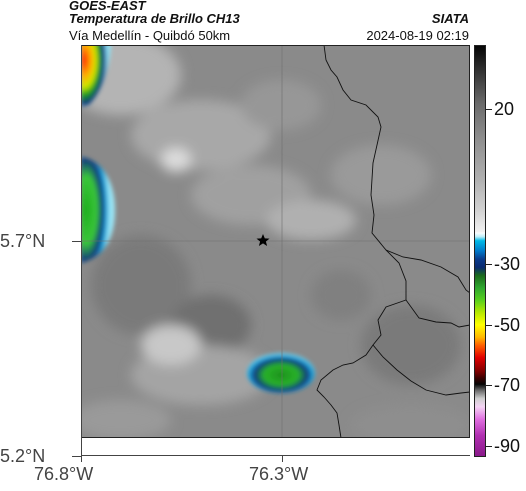 This screenshot has height=491, width=526. Describe the element at coordinates (450, 18) in the screenshot. I see `organization-label: SIATA` at that location.